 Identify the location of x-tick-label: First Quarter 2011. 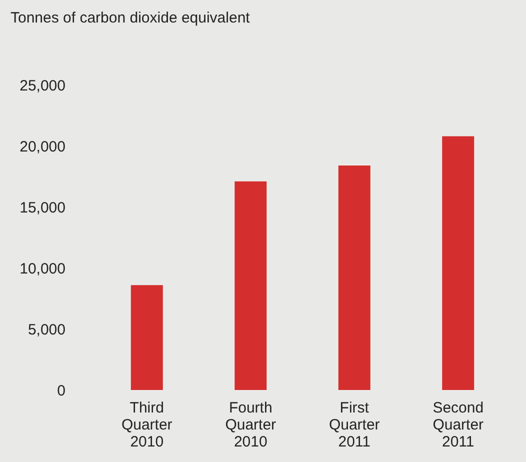
(354, 425).